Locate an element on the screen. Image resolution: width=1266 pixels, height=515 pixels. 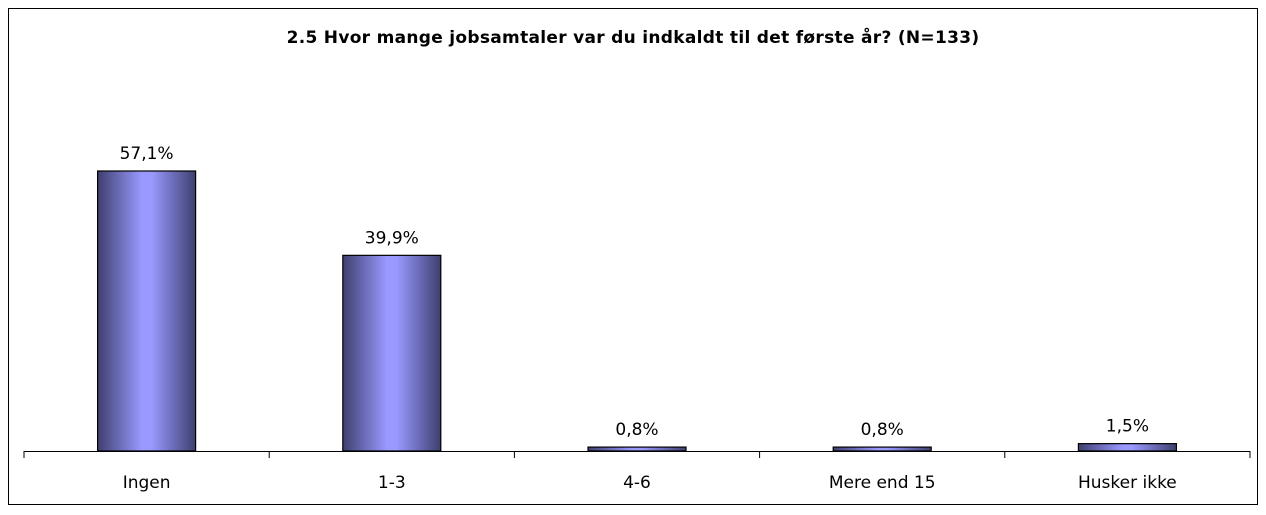
data-label: 1,5% is located at coordinates (1127, 427).